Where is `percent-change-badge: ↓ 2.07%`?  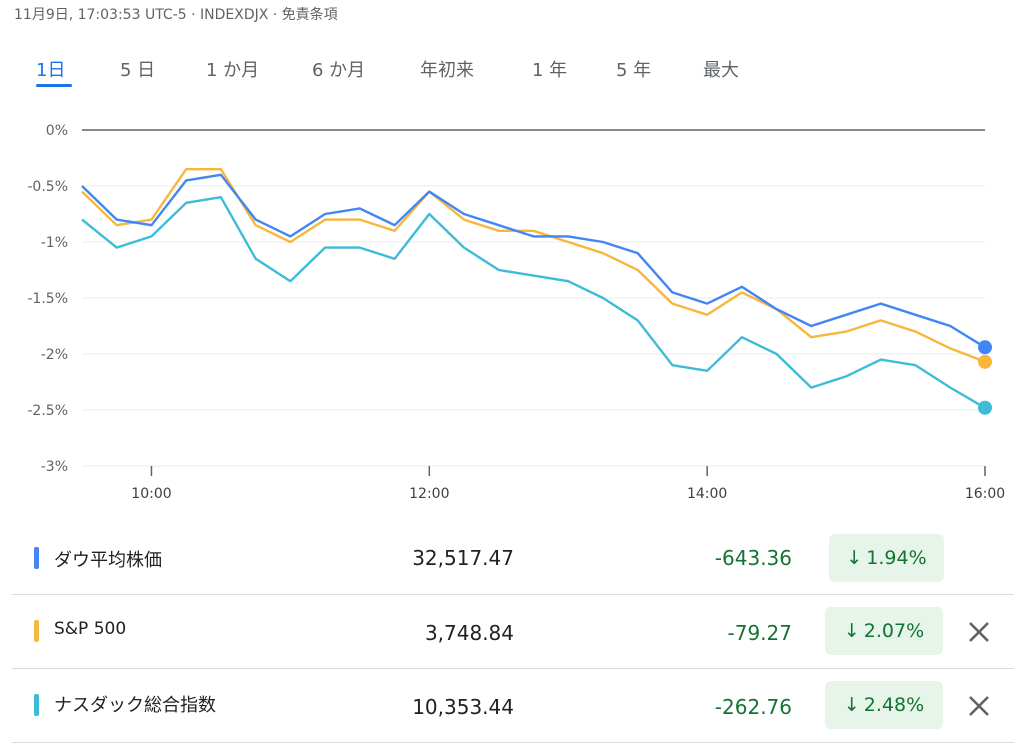 percent-change-badge: ↓ 2.07% is located at coordinates (884, 631).